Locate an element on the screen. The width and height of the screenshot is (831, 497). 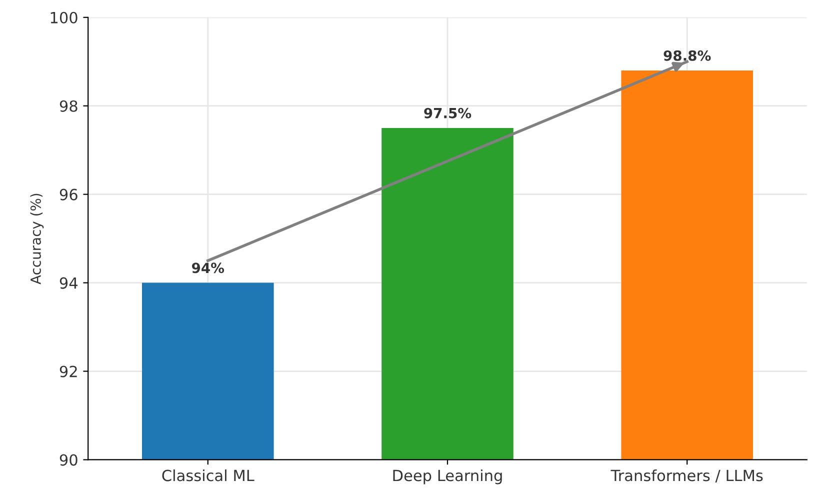
x-tick-label: Deep Learning is located at coordinates (447, 476).